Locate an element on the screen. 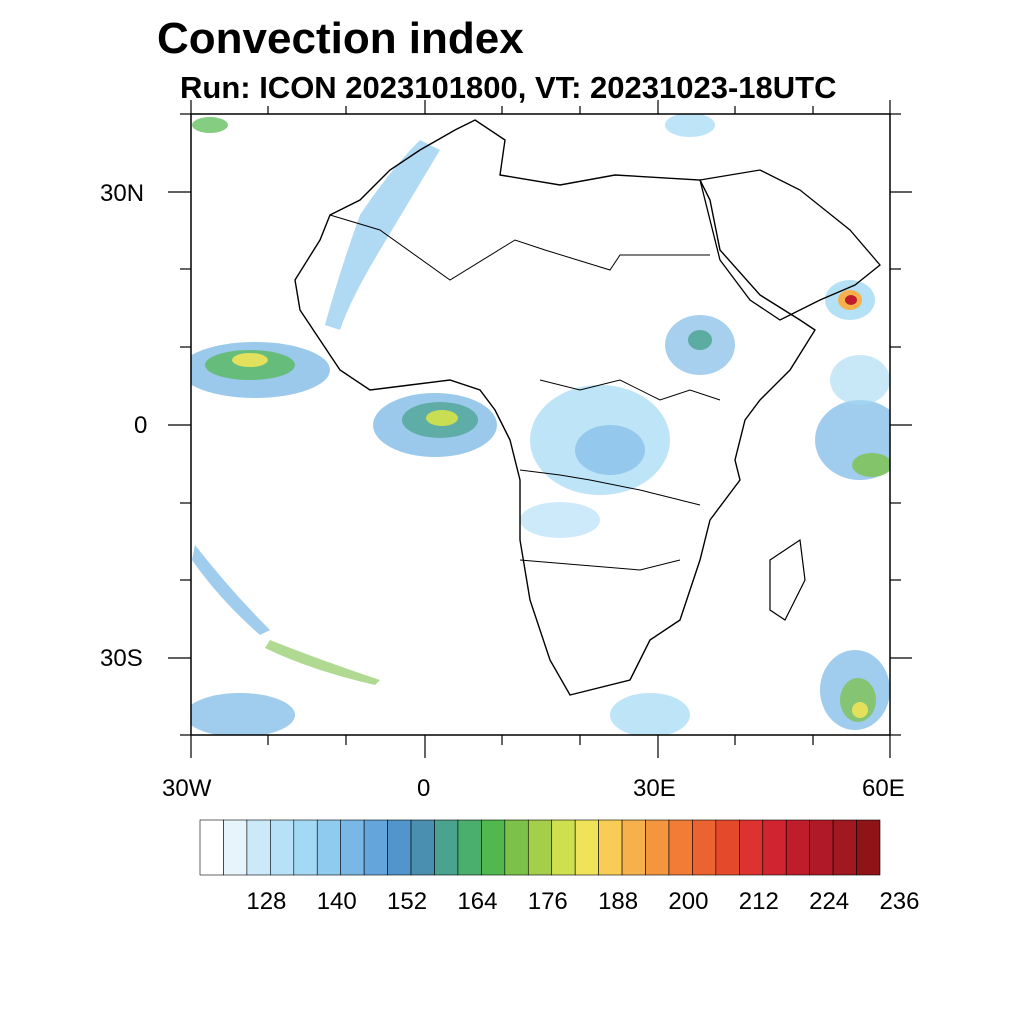 The width and height of the screenshot is (1024, 1024). colorbar-label: 236 is located at coordinates (899, 901).